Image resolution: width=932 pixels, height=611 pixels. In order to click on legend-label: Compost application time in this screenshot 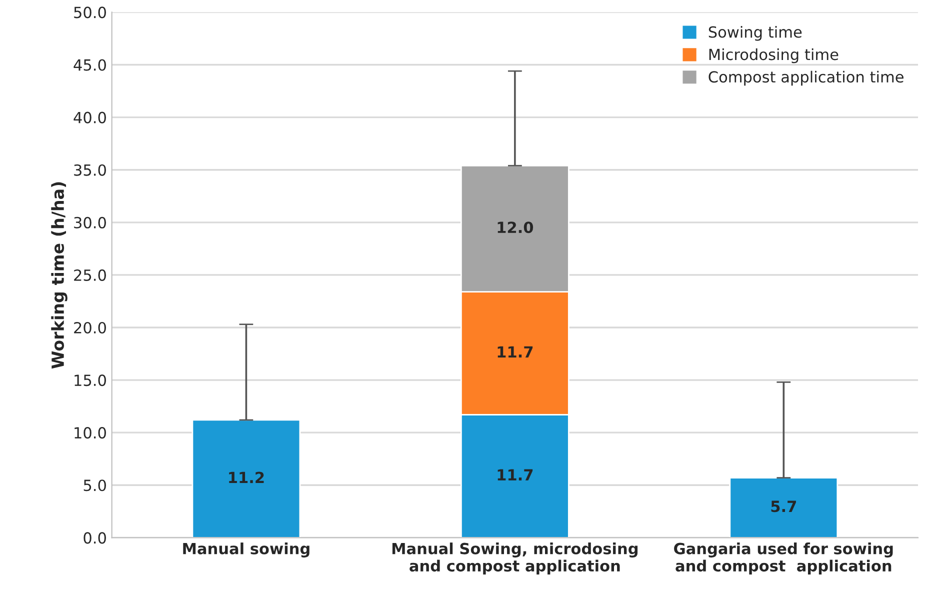, I will do `click(806, 78)`.